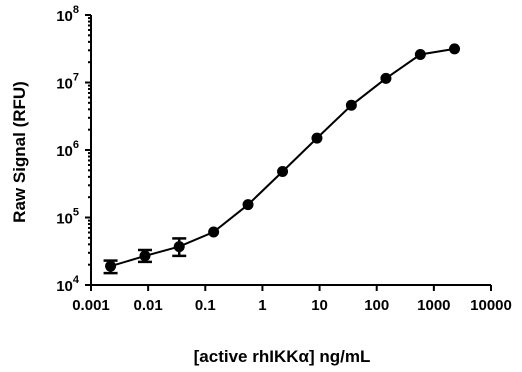 The width and height of the screenshot is (522, 372). What do you see at coordinates (76, 213) in the screenshot?
I see `y-tick-exponent: 5` at bounding box center [76, 213].